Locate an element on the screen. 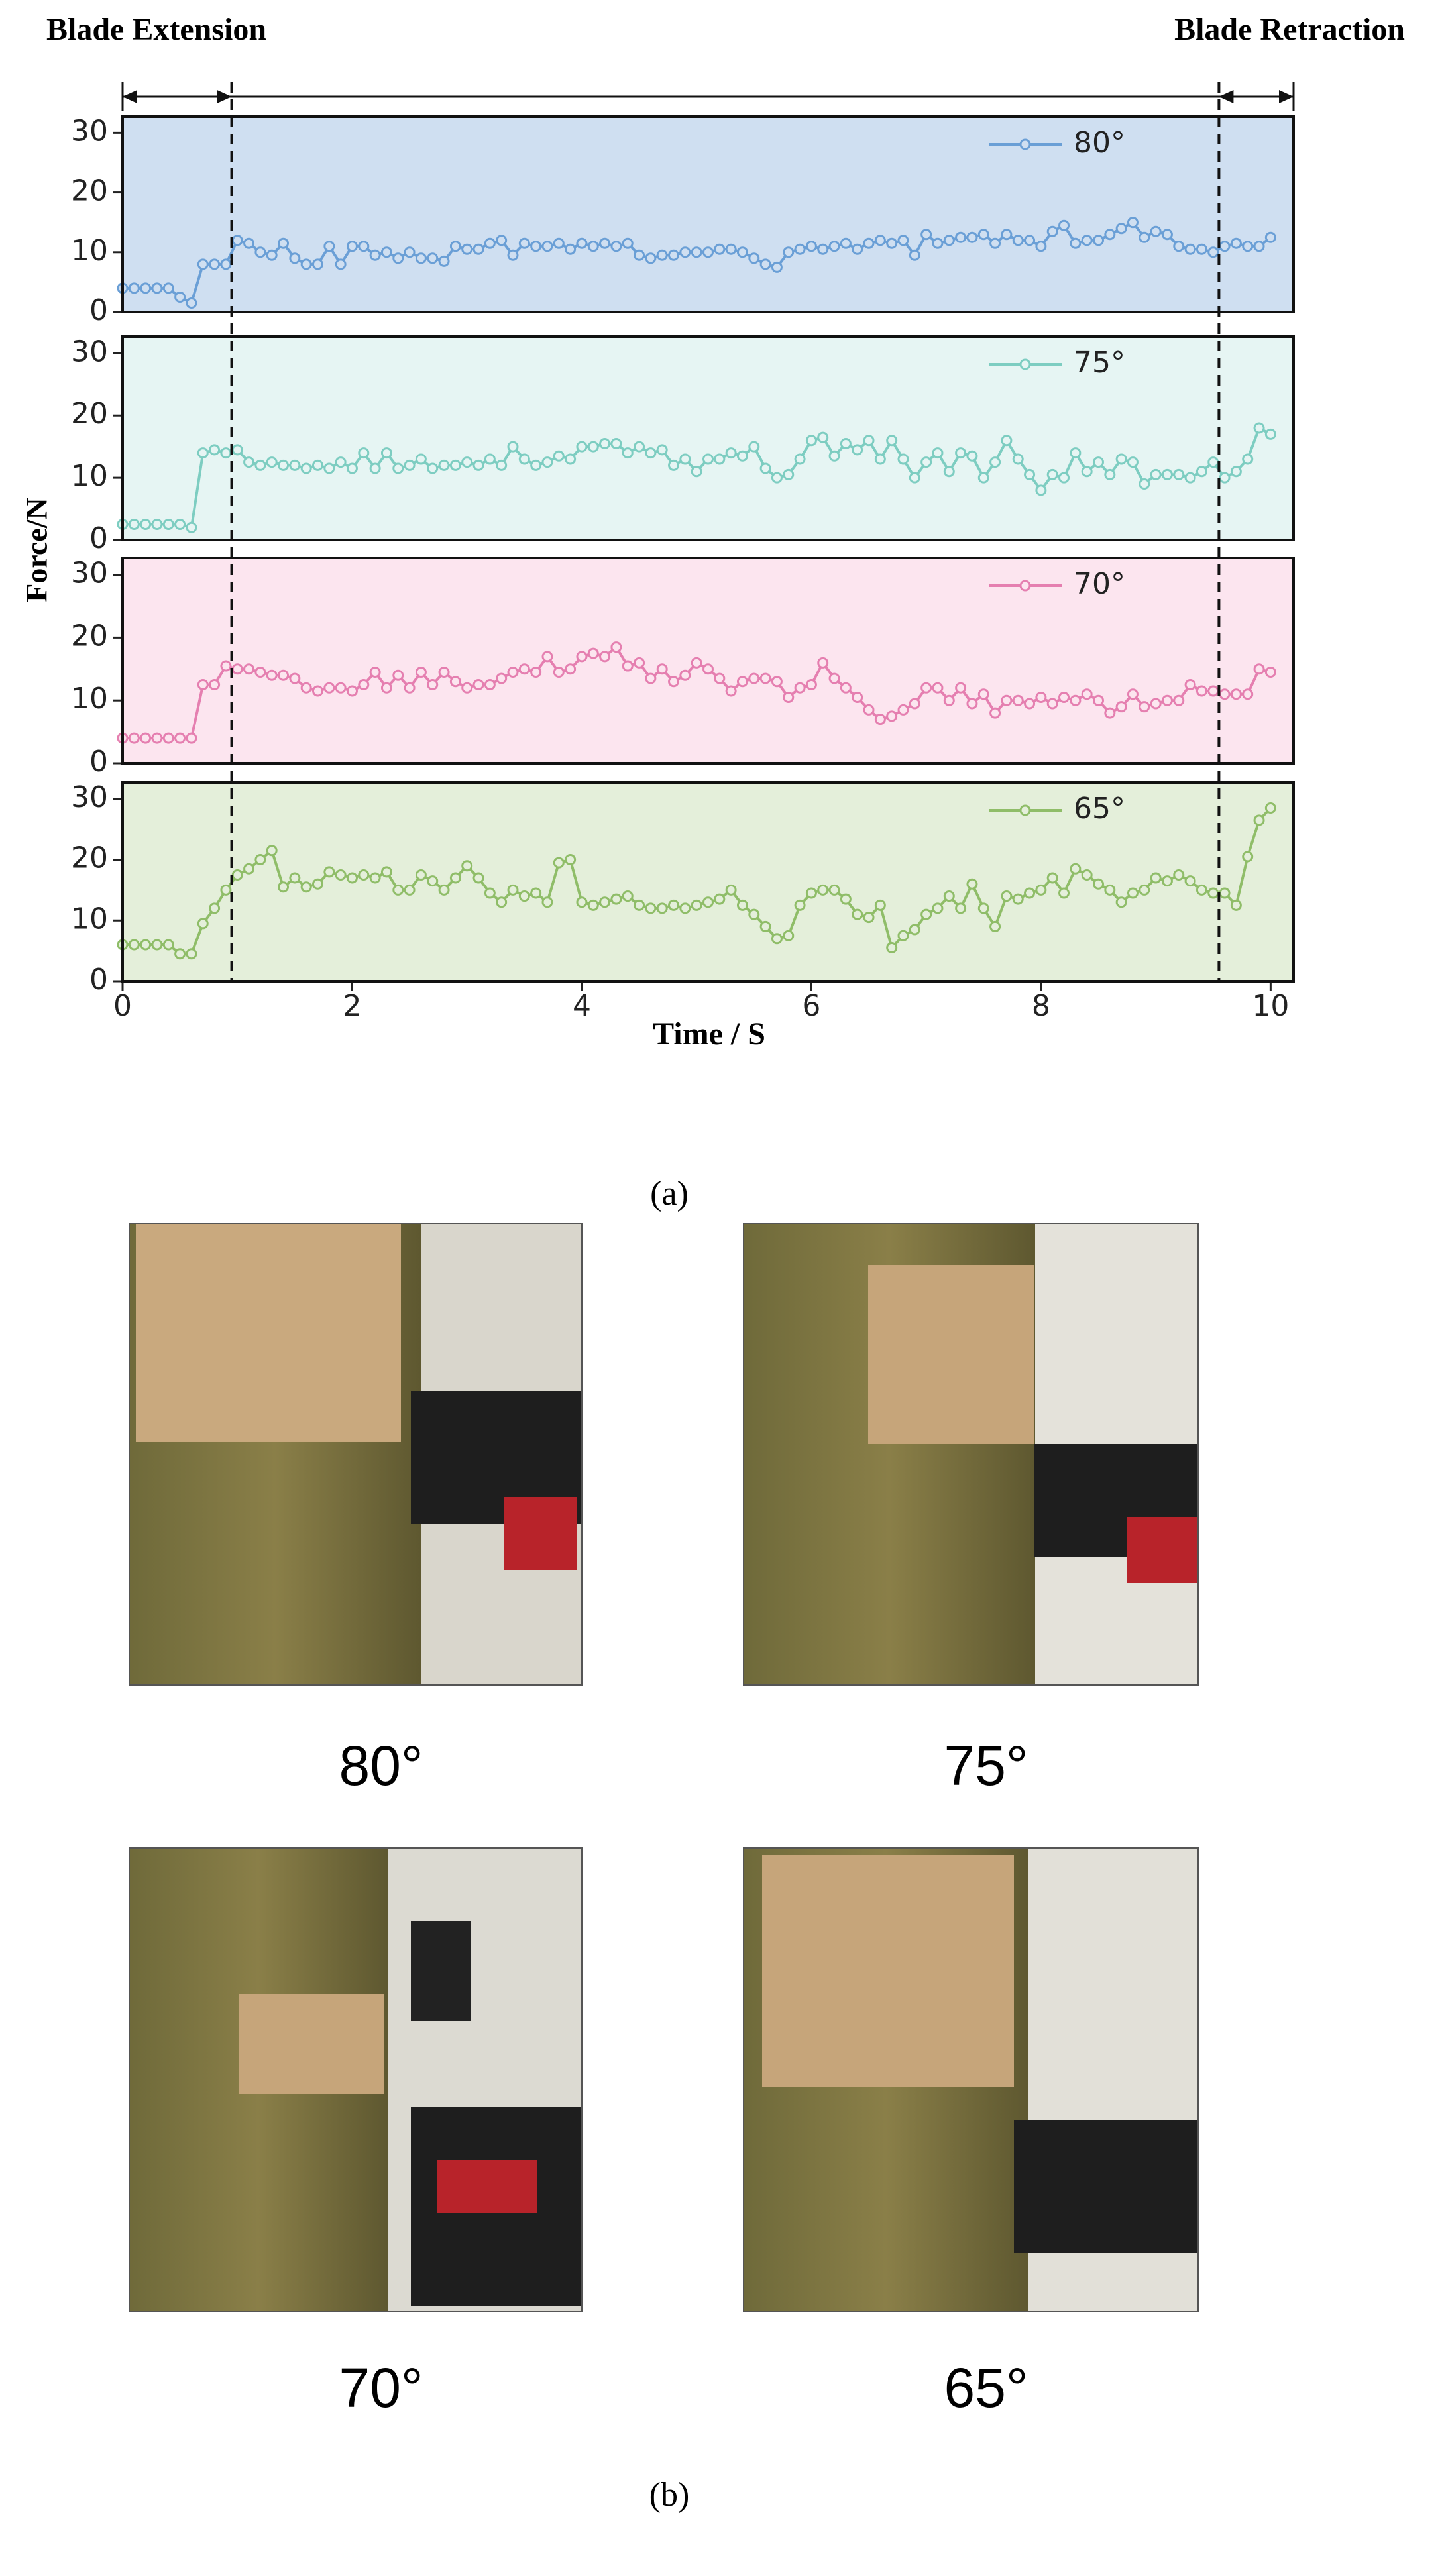  photo is located at coordinates (356, 2079).